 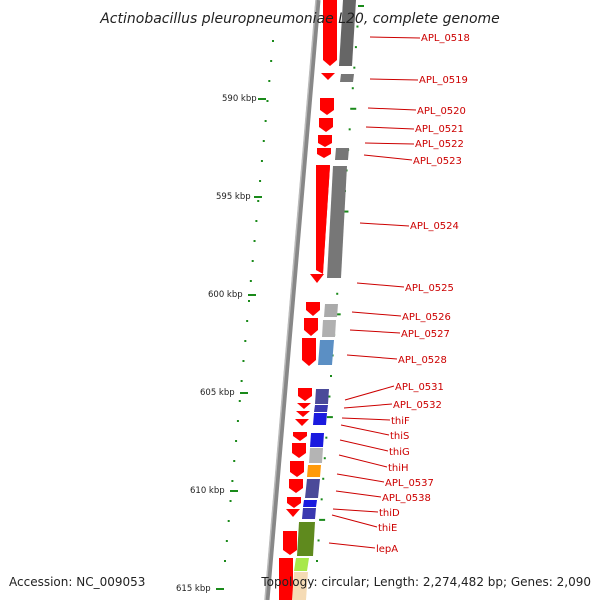 What do you see at coordinates (193, 589) in the screenshot?
I see `tick-label: 615 kbp` at bounding box center [193, 589].